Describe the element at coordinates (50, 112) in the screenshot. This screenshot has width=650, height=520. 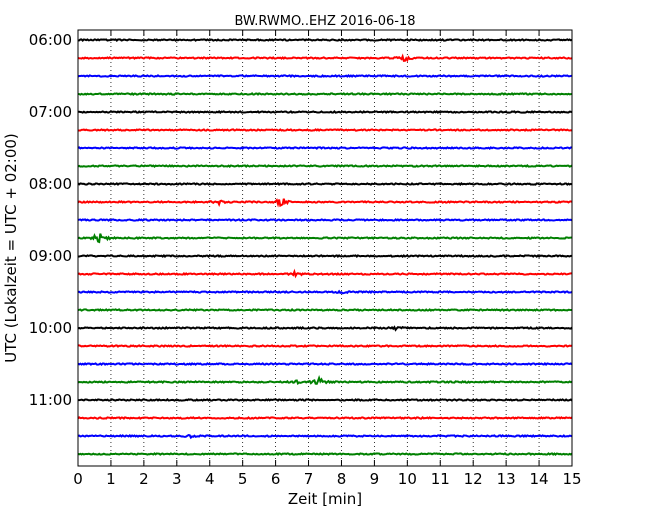
I see `y-tick-label: 07:00` at that location.